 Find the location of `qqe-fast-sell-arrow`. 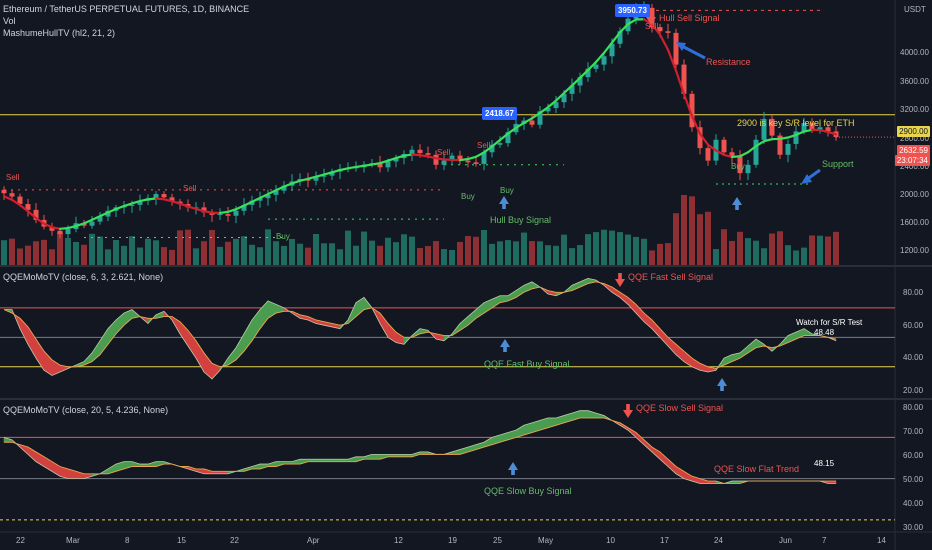

qqe-fast-sell-arrow is located at coordinates (620, 283).